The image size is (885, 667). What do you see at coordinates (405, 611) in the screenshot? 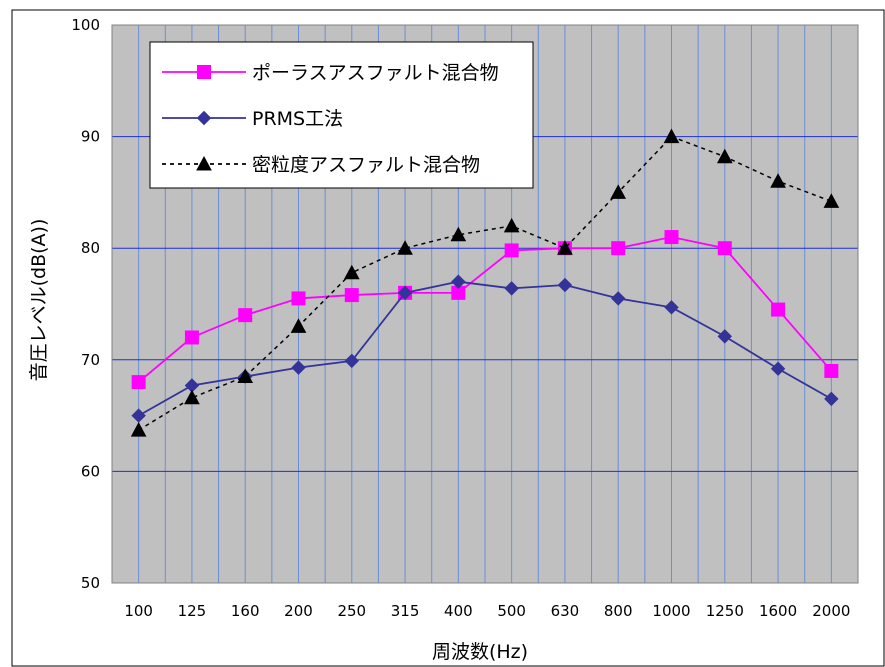
I see `x-tick-label: 315` at bounding box center [405, 611].